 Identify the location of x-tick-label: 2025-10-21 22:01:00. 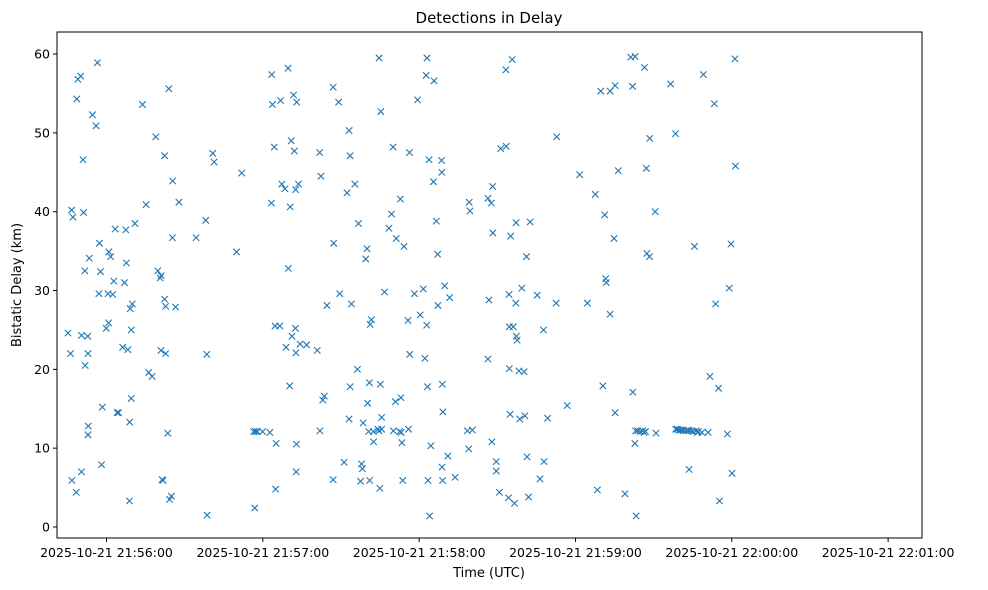
(888, 552).